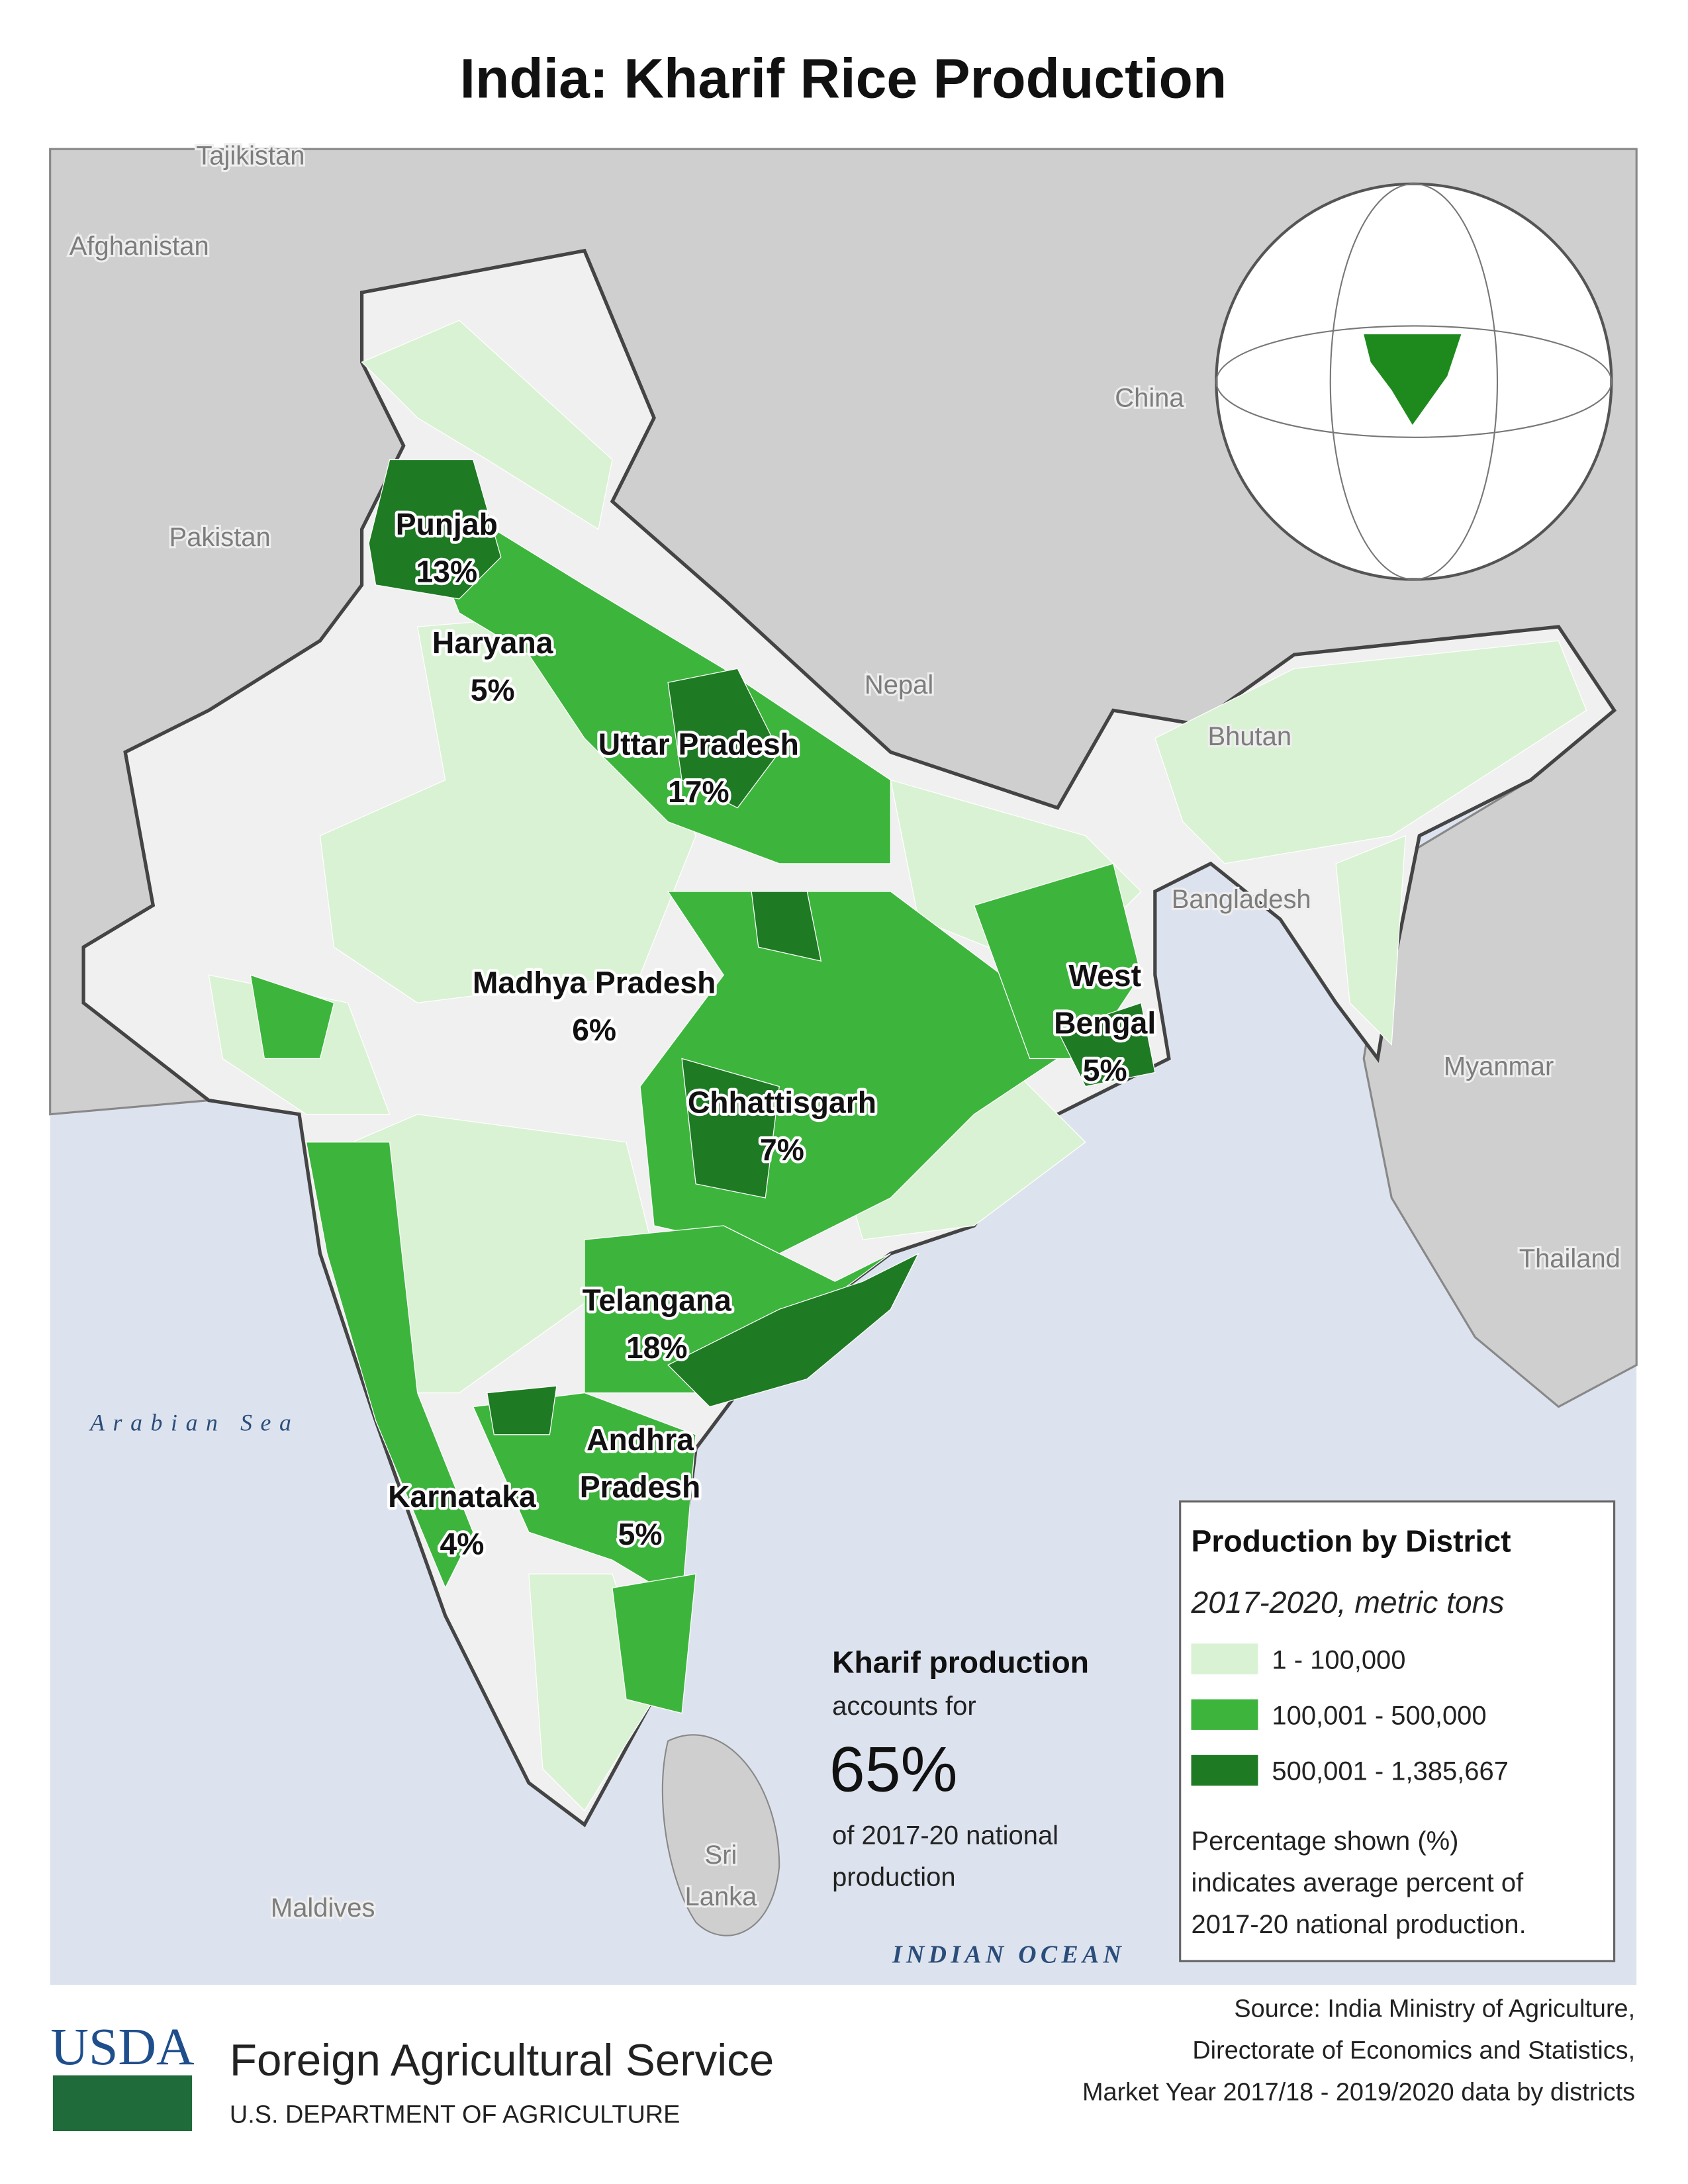  Describe the element at coordinates (1499, 1066) in the screenshot. I see `country-label: Myanmar` at that location.